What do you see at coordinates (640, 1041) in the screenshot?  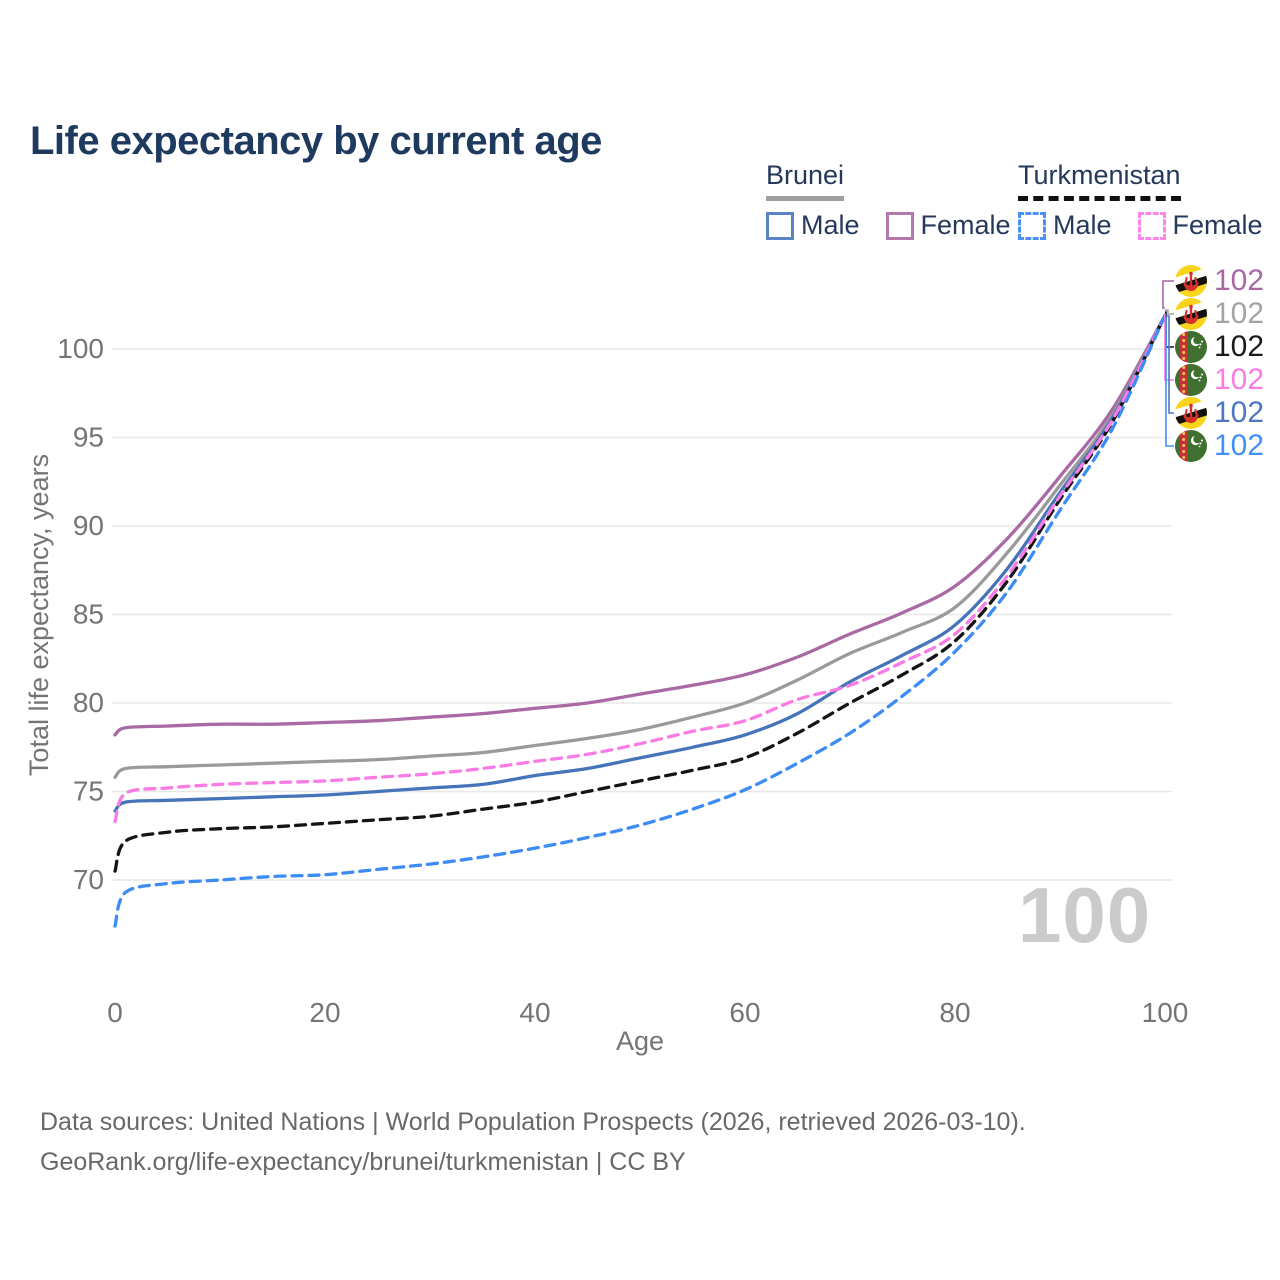 I see `x-axis-label: Age` at bounding box center [640, 1041].